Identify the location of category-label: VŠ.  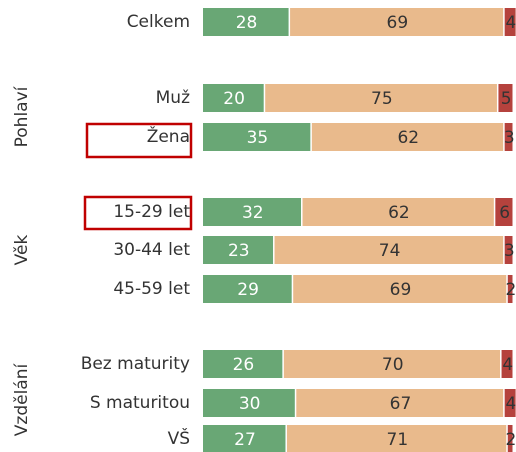
(179, 438).